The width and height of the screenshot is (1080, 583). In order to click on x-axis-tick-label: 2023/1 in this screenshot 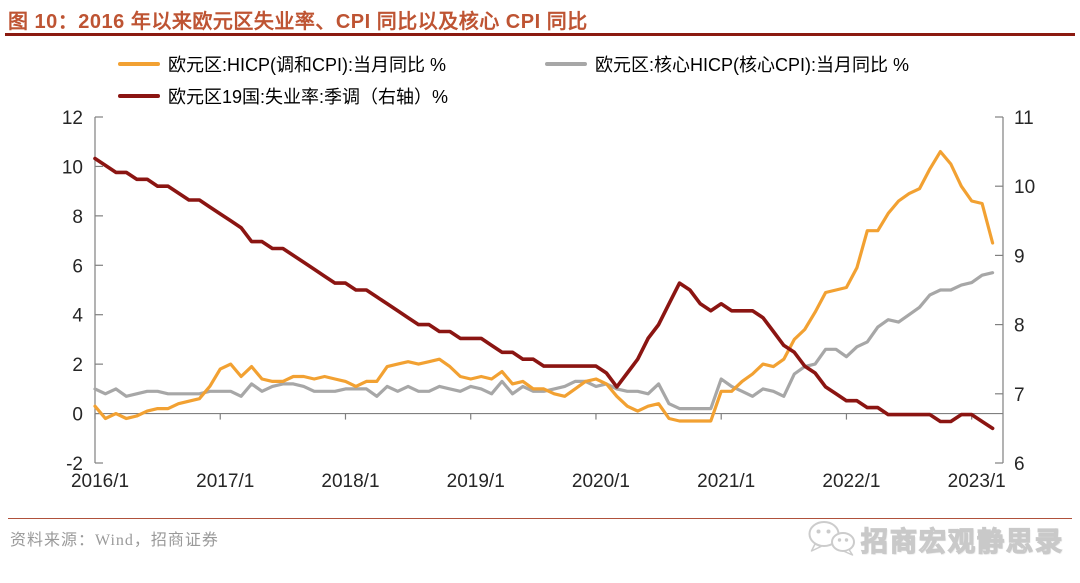, I will do `click(977, 481)`.